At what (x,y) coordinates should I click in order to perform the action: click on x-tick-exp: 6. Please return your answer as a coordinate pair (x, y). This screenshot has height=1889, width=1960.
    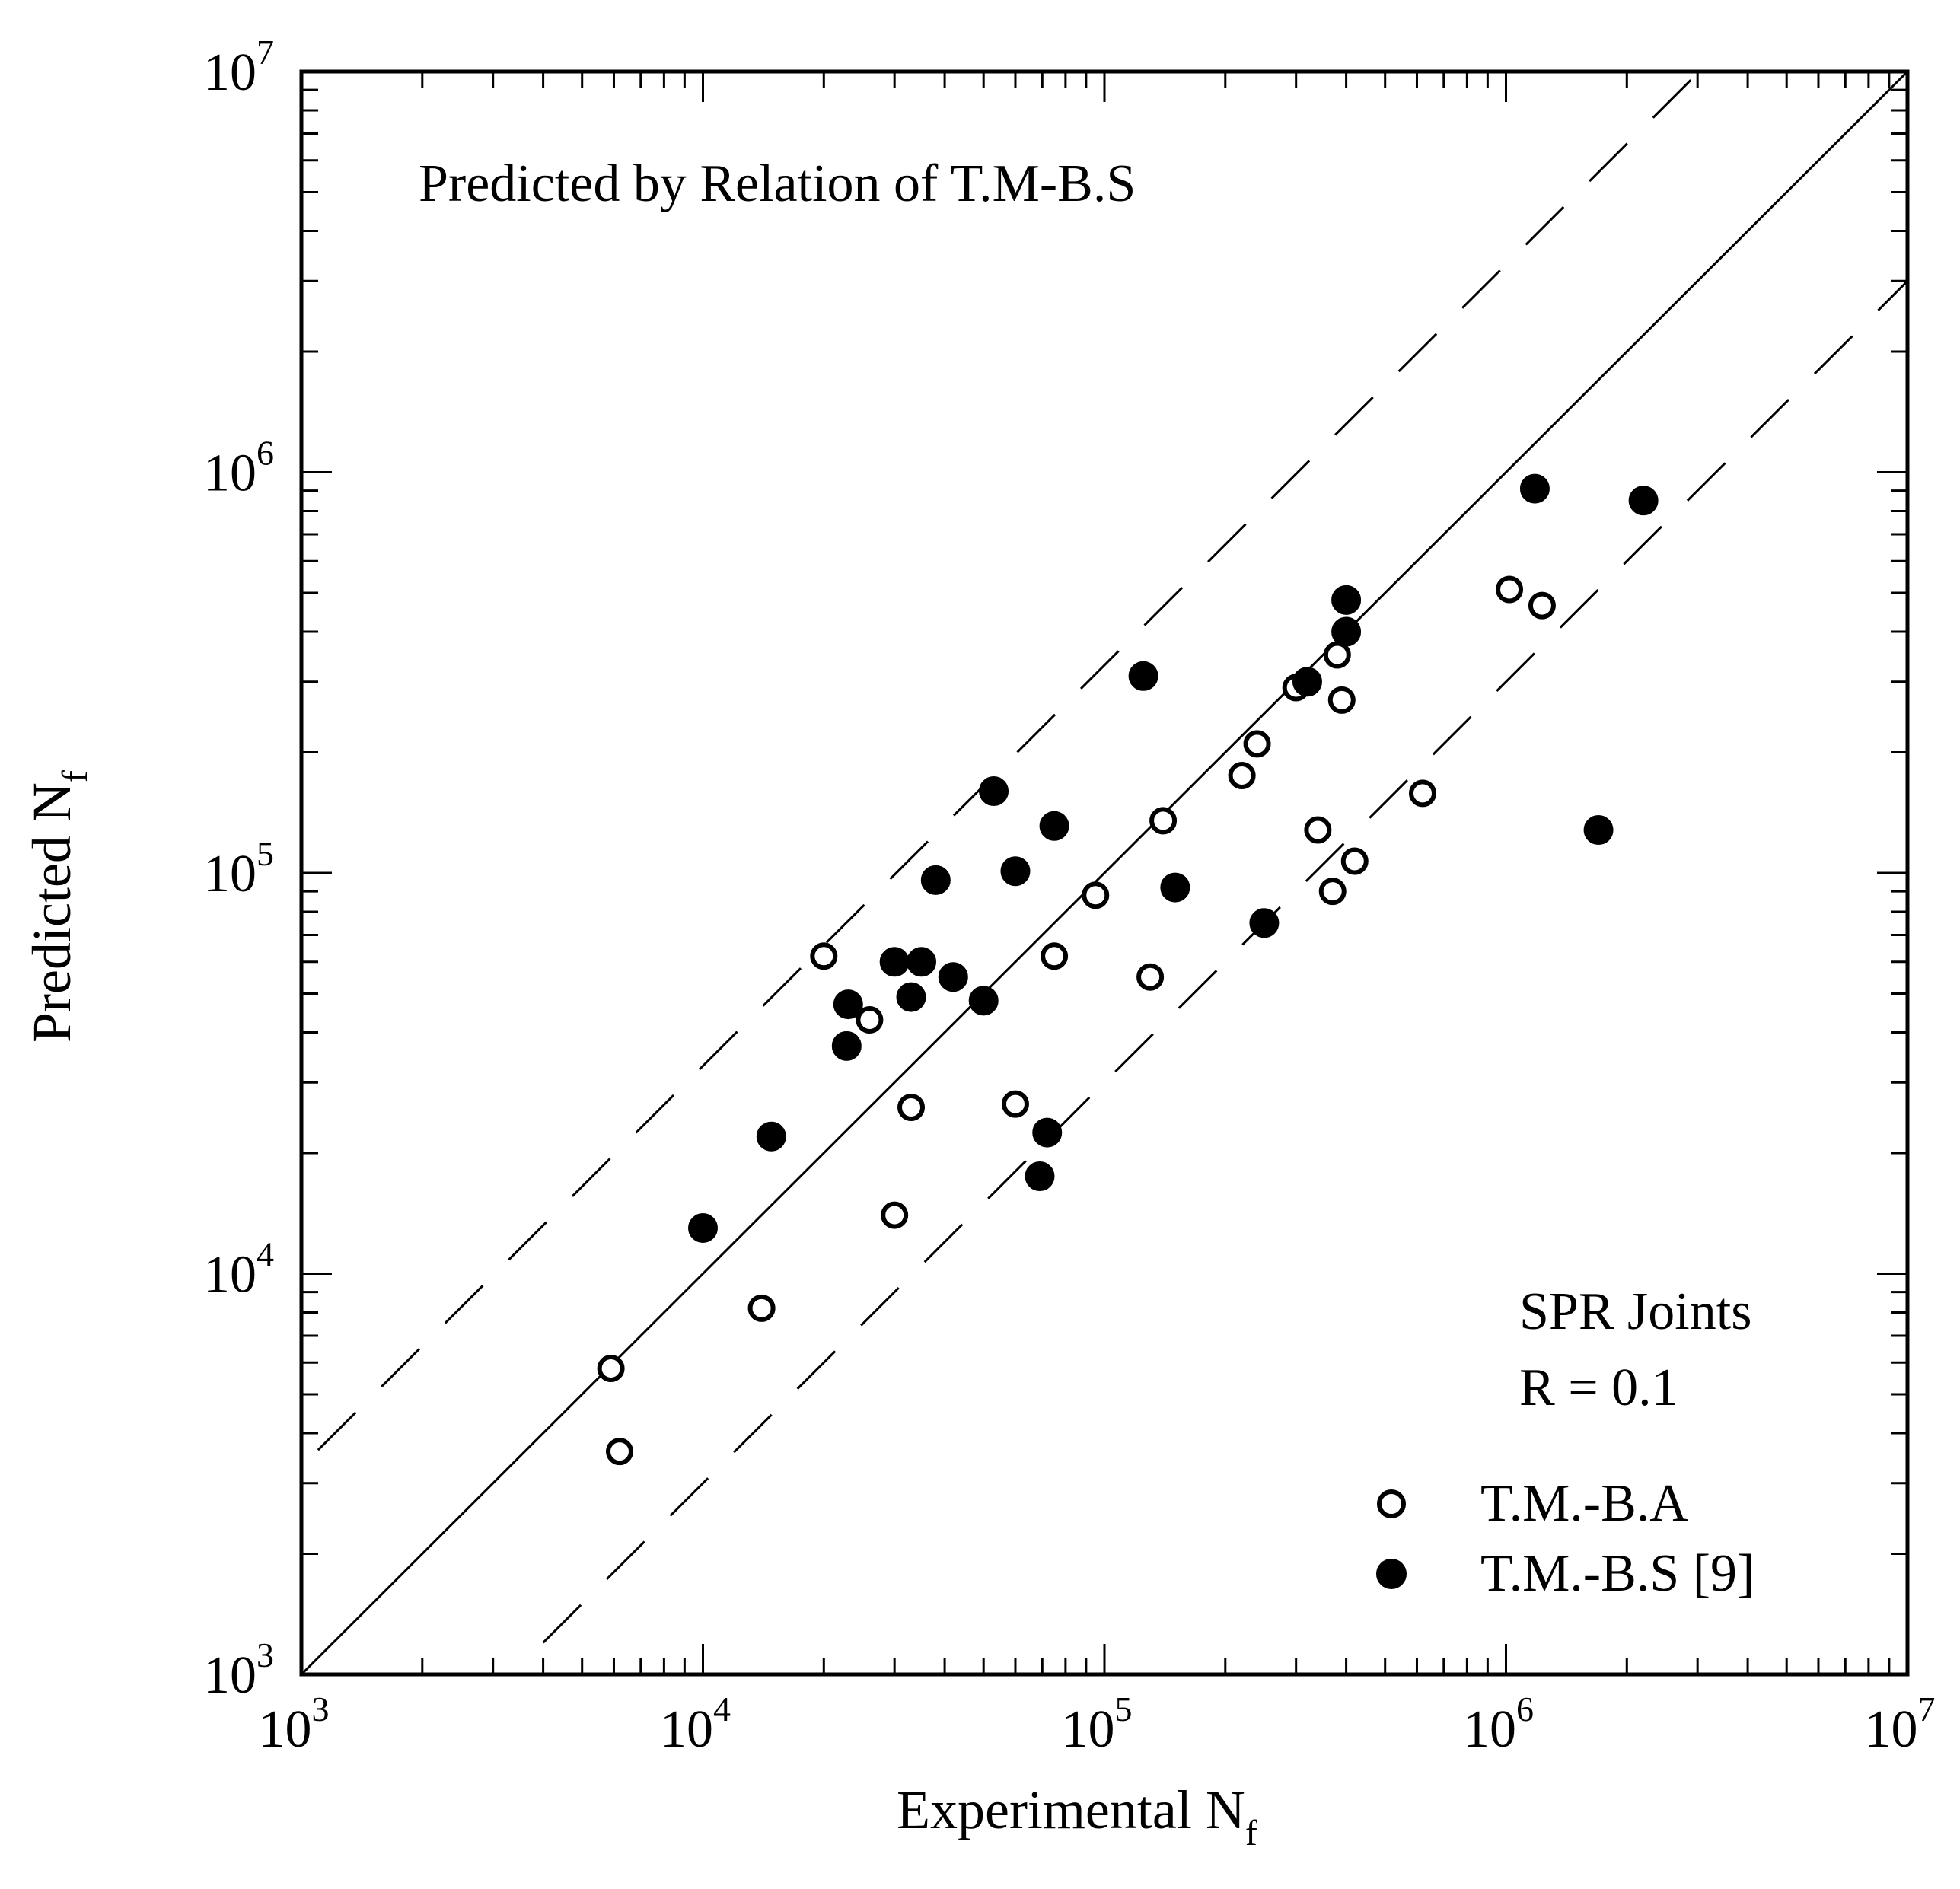
    Looking at the image, I should click on (1525, 1709).